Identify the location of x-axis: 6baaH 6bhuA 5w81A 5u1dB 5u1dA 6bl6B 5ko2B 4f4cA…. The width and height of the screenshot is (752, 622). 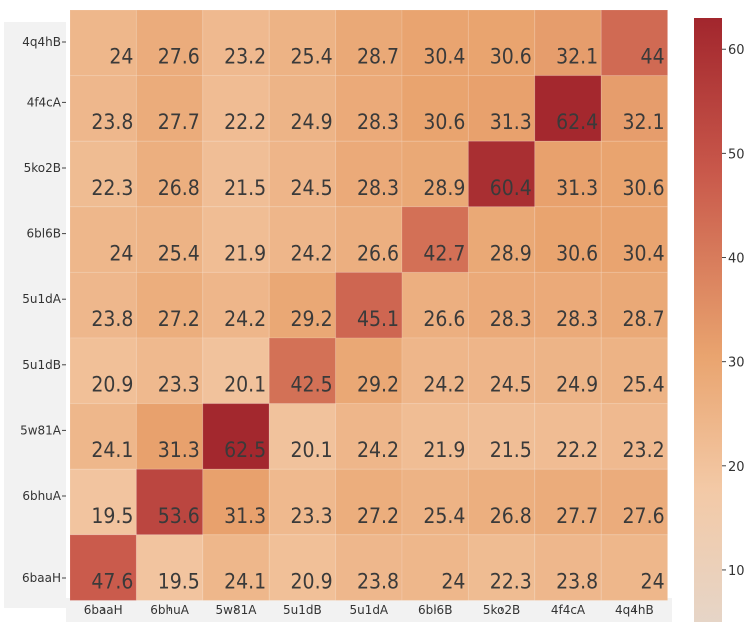
(369, 610).